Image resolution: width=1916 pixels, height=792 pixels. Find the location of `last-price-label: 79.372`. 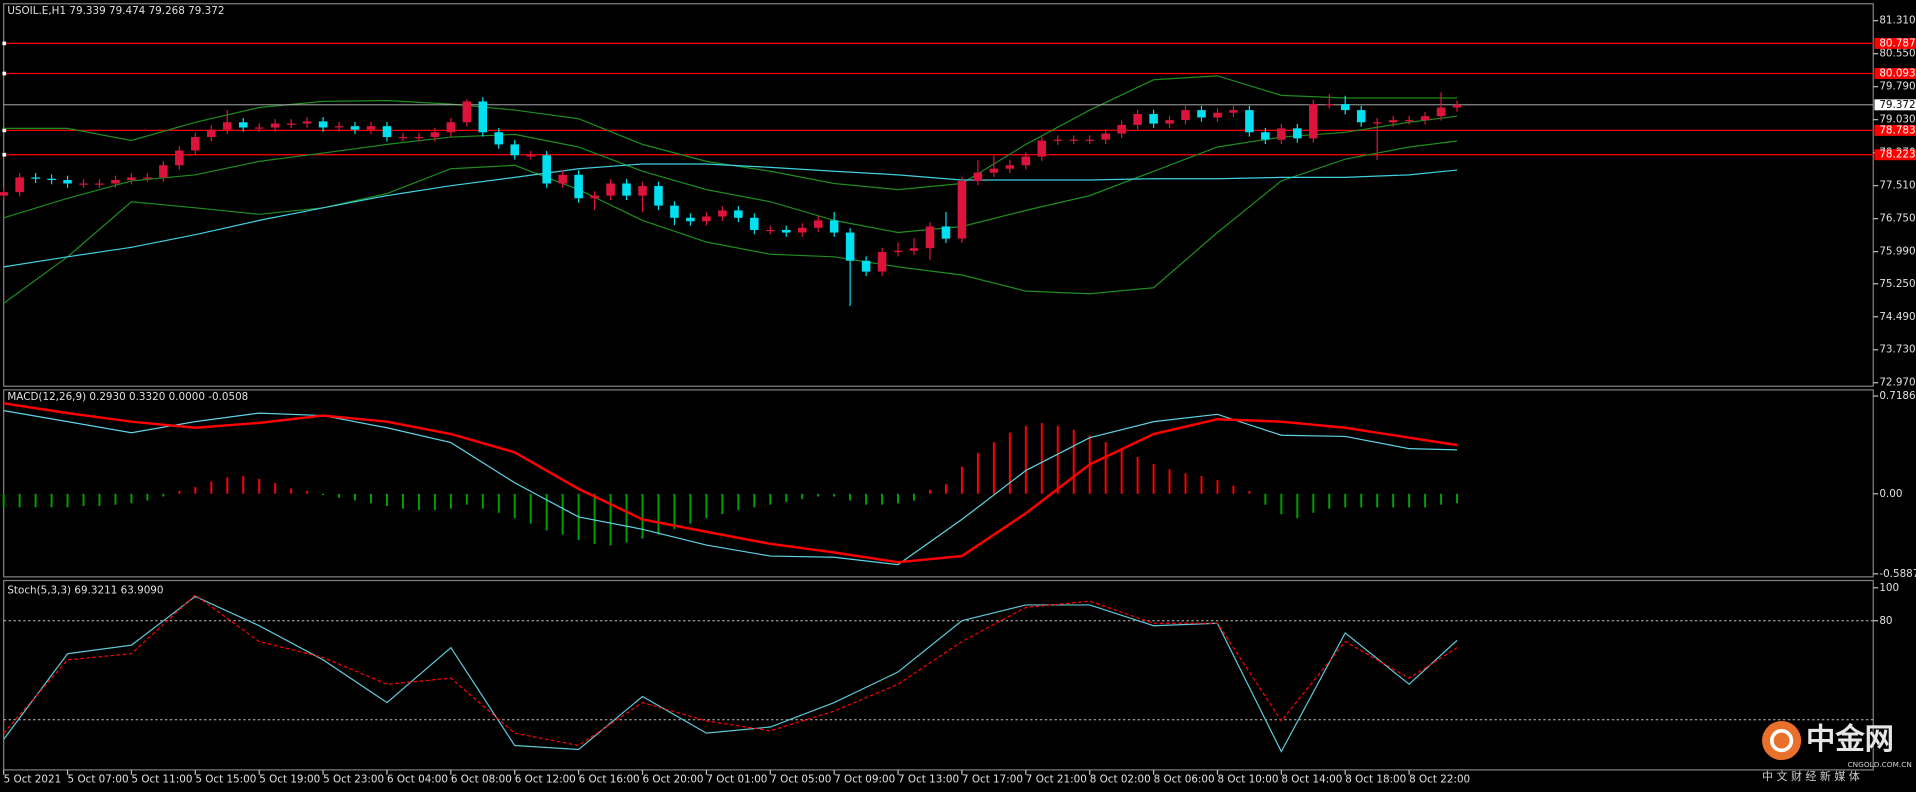

last-price-label: 79.372 is located at coordinates (1897, 105).